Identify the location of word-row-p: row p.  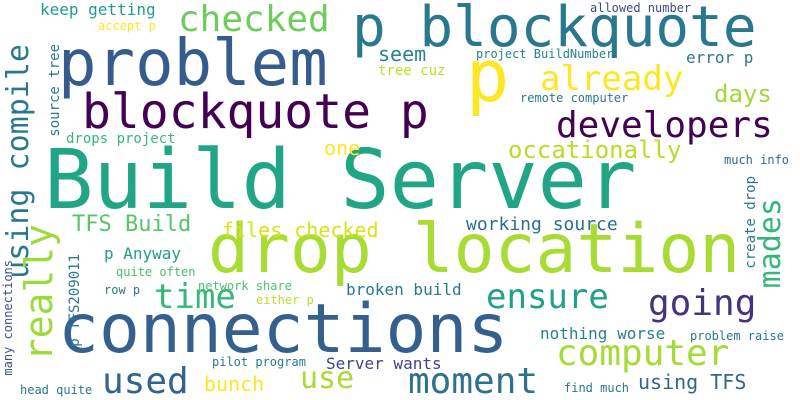
(122, 290).